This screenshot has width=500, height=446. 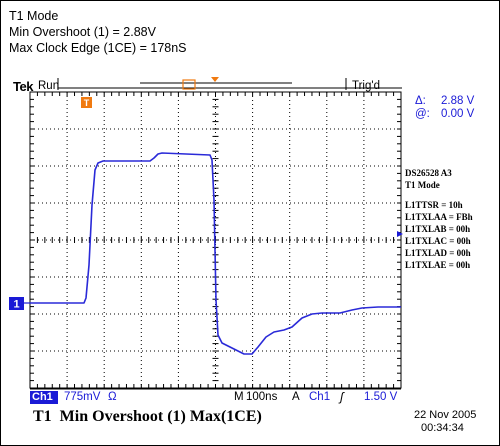 What do you see at coordinates (342, 397) in the screenshot?
I see `rising-edge-icon: ʃ` at bounding box center [342, 397].